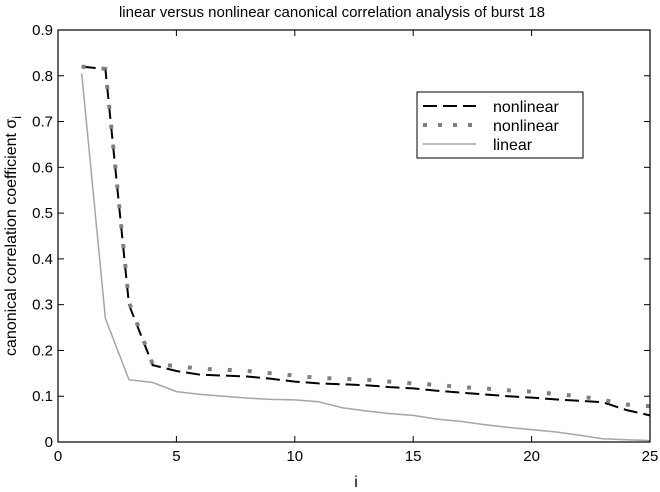 This screenshot has height=492, width=660. Describe the element at coordinates (176, 456) in the screenshot. I see `x-tick-label: 5` at that location.